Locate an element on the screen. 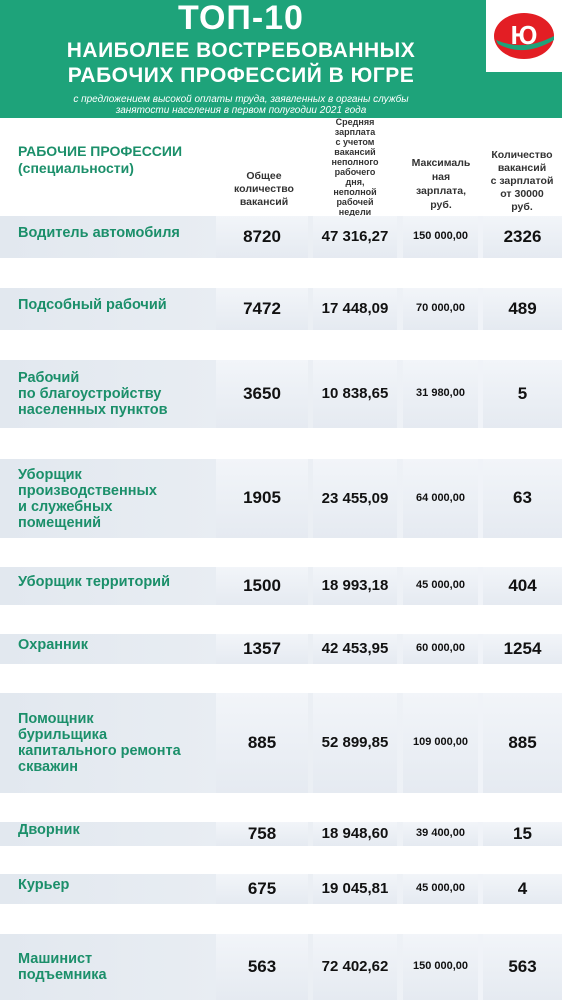 The image size is (562, 1000). column-header-c3: Максималь ная зарплата, руб. is located at coordinates (441, 184).